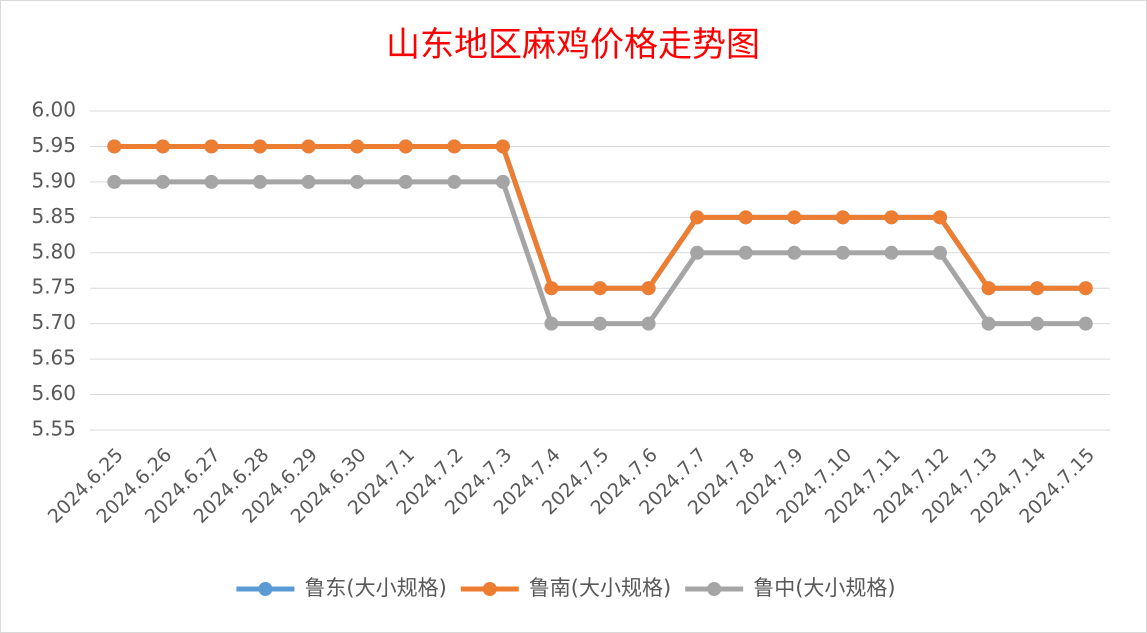 The image size is (1147, 633). I want to click on legend-item: 鲁南(大小规格), so click(565, 588).